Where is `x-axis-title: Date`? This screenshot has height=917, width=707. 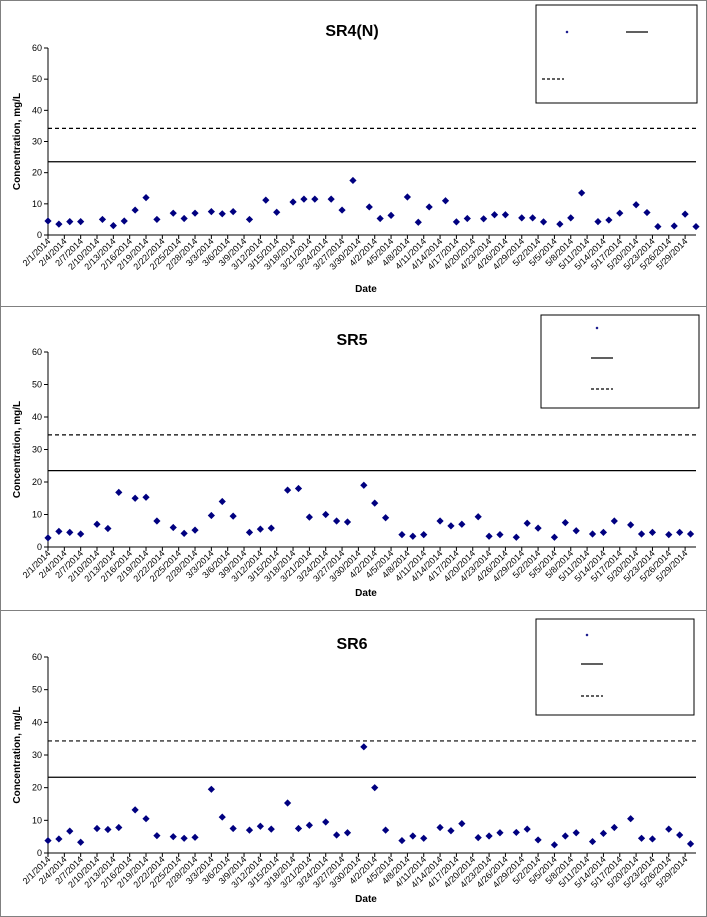 x-axis-title: Date is located at coordinates (366, 593).